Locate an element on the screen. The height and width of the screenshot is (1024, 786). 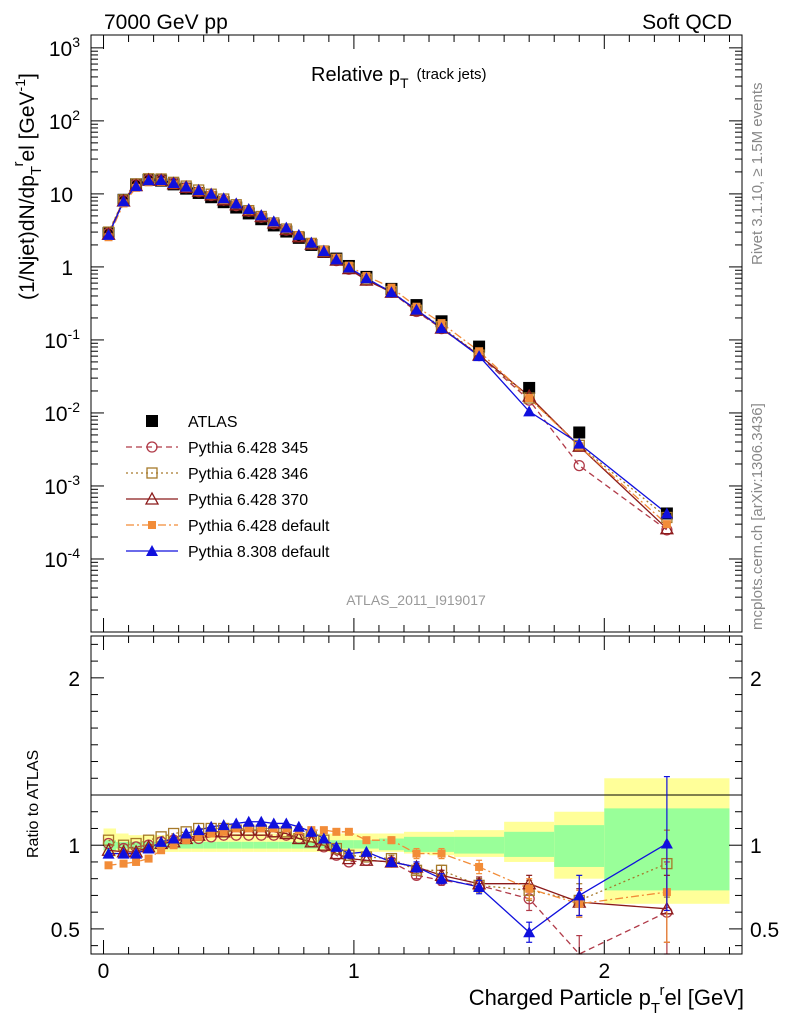
ratio-line-pdef is located at coordinates (387, 866).